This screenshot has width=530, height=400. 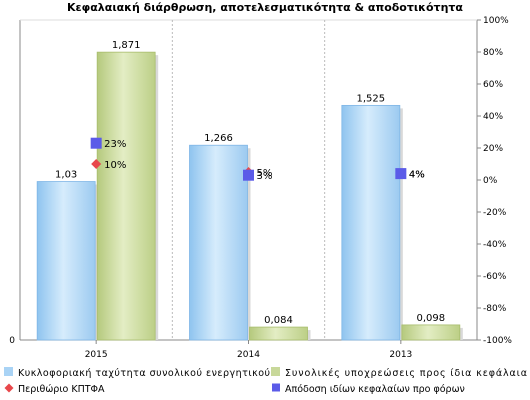 I want to click on x-axis-ticks: 2015 2014 2013, so click(x=248, y=350).